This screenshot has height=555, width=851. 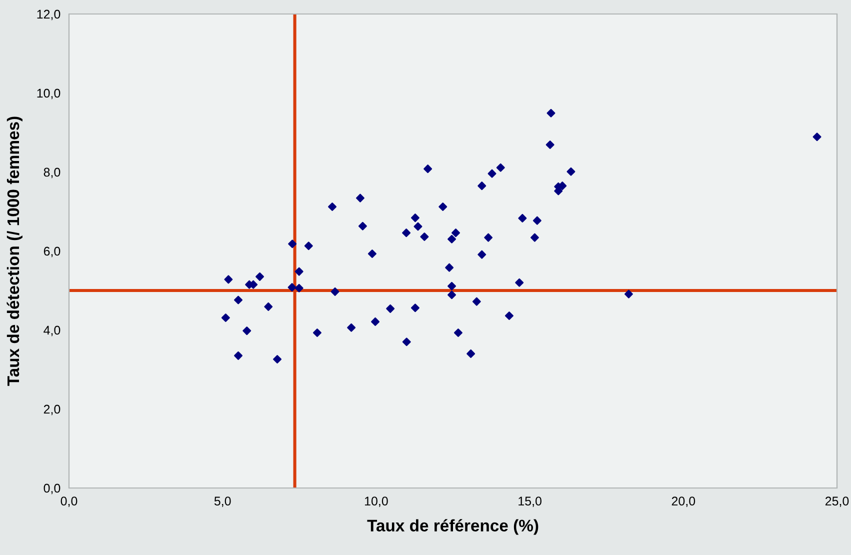 What do you see at coordinates (837, 501) in the screenshot?
I see `x-tick-label: 25,0` at bounding box center [837, 501].